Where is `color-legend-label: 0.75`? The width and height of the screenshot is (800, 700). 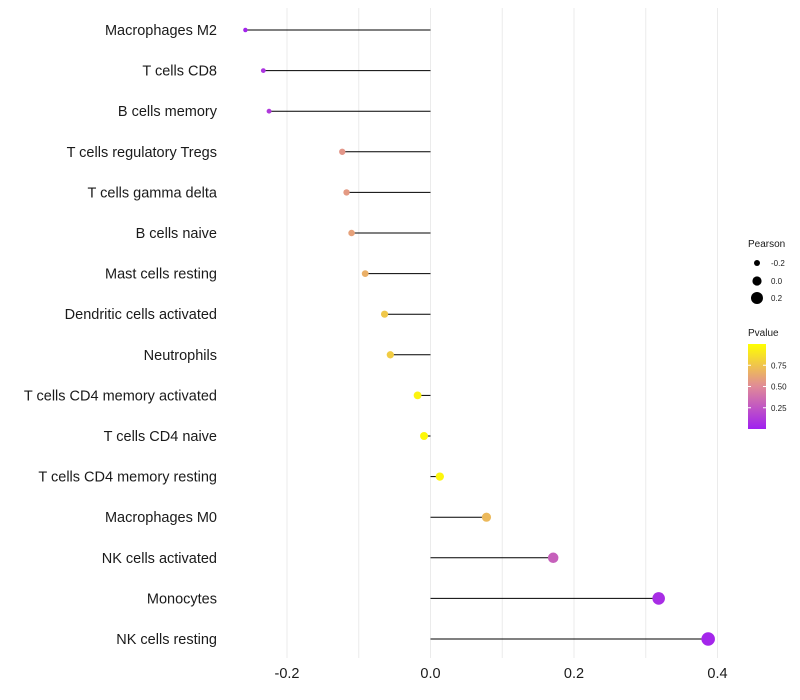 color-legend-label: 0.75 is located at coordinates (779, 365).